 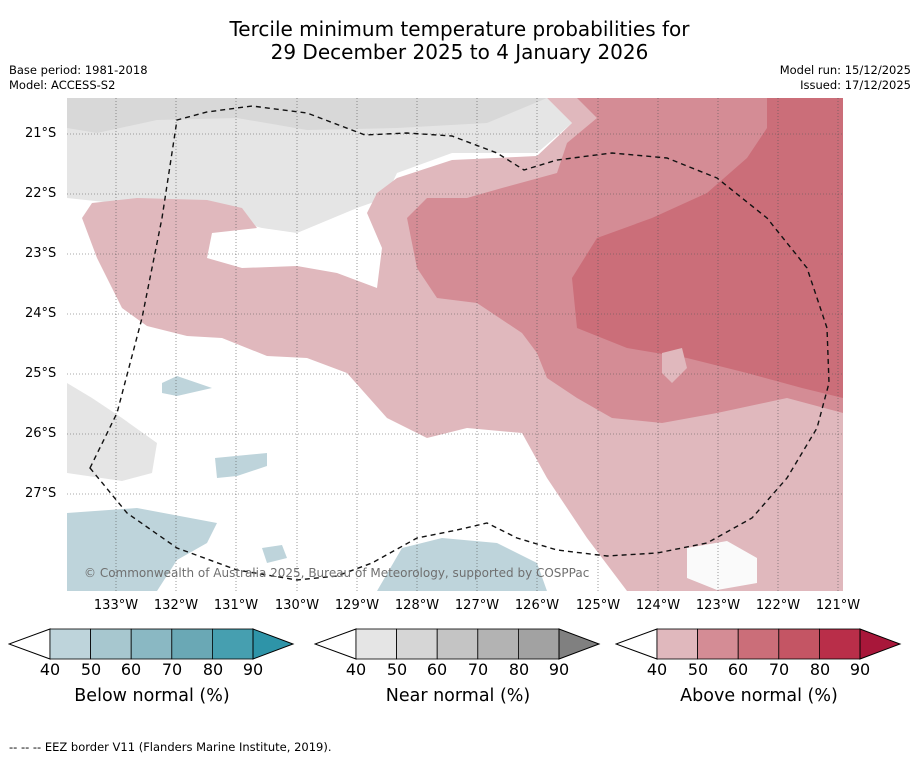 What do you see at coordinates (674, 365) in the screenshot?
I see `above-normal-hole-small` at bounding box center [674, 365].